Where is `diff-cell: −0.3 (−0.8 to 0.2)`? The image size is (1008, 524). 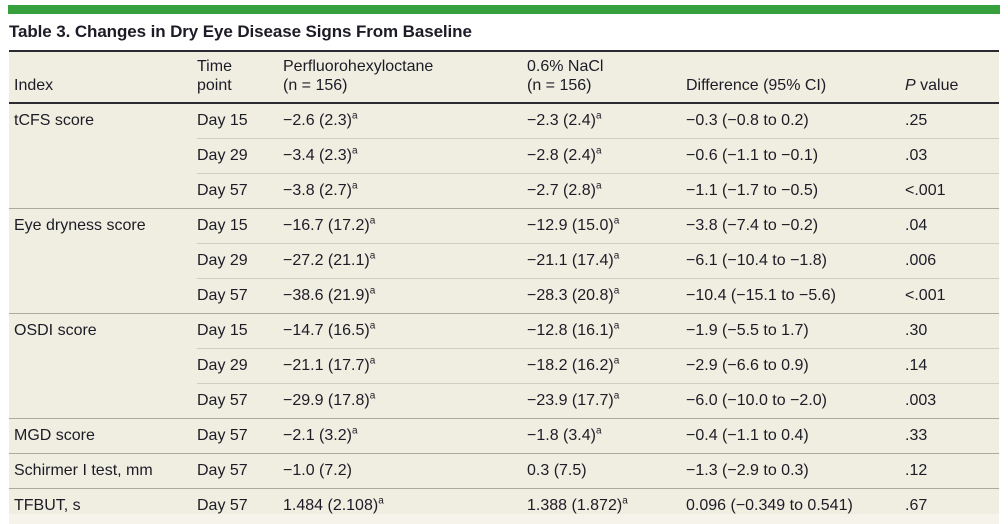 diff-cell: −0.3 (−0.8 to 0.2) is located at coordinates (747, 120).